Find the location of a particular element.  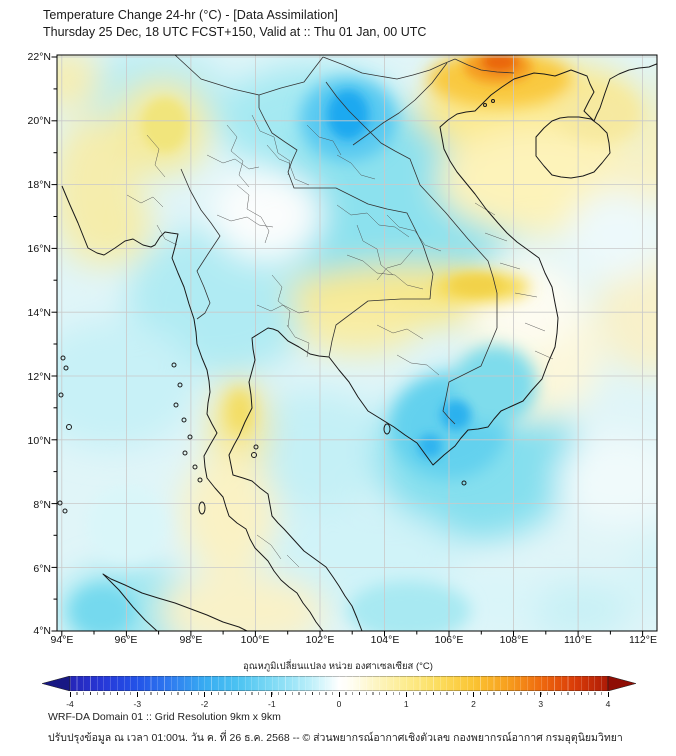

y-tick-label: 12°N is located at coordinates (39, 377).